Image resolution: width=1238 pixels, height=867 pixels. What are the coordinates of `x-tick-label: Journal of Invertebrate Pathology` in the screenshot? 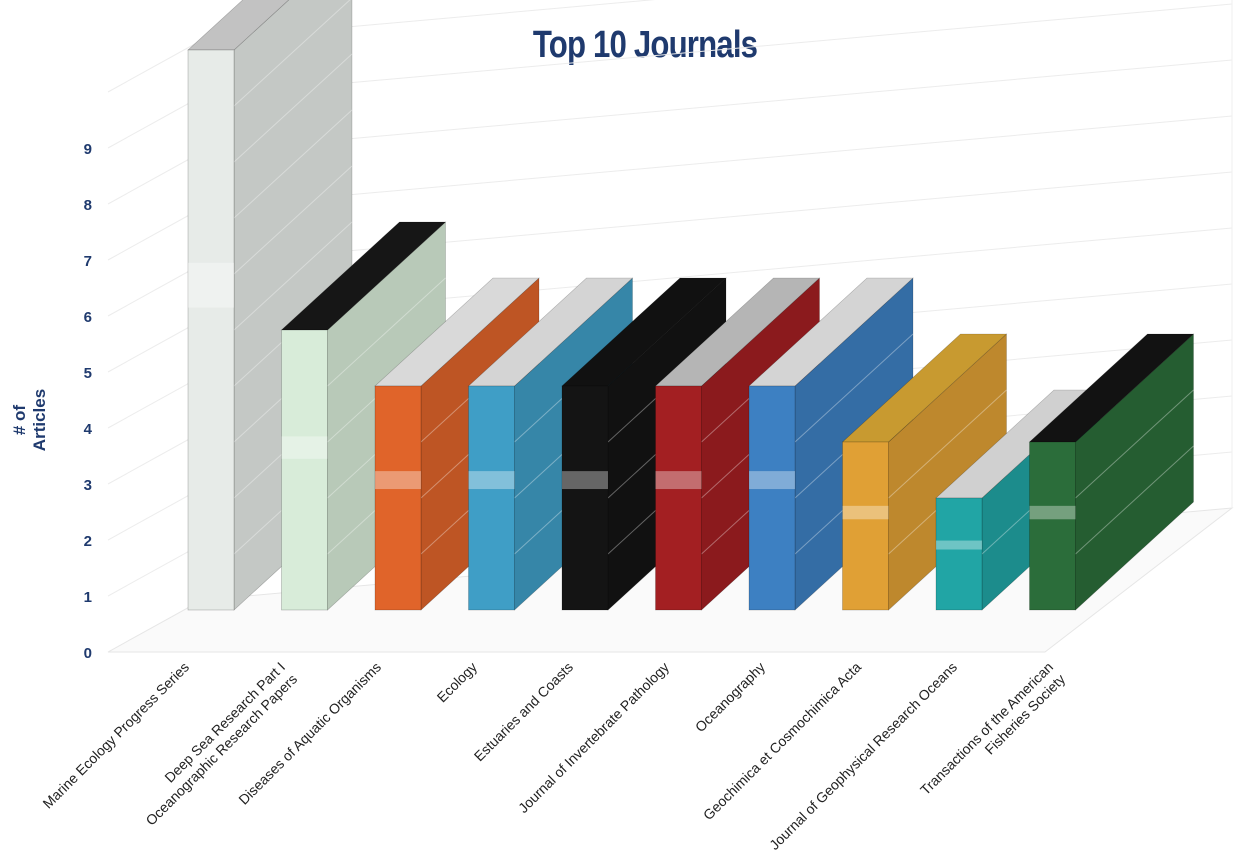 It's located at (593, 737).